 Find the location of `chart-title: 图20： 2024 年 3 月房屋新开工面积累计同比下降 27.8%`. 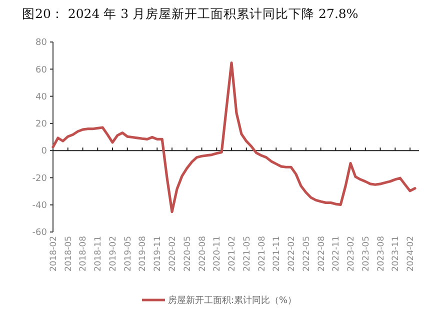

chart-title: 图20： 2024 年 3 月房屋新开工面积累计同比下降 27.8% is located at coordinates (190, 13).